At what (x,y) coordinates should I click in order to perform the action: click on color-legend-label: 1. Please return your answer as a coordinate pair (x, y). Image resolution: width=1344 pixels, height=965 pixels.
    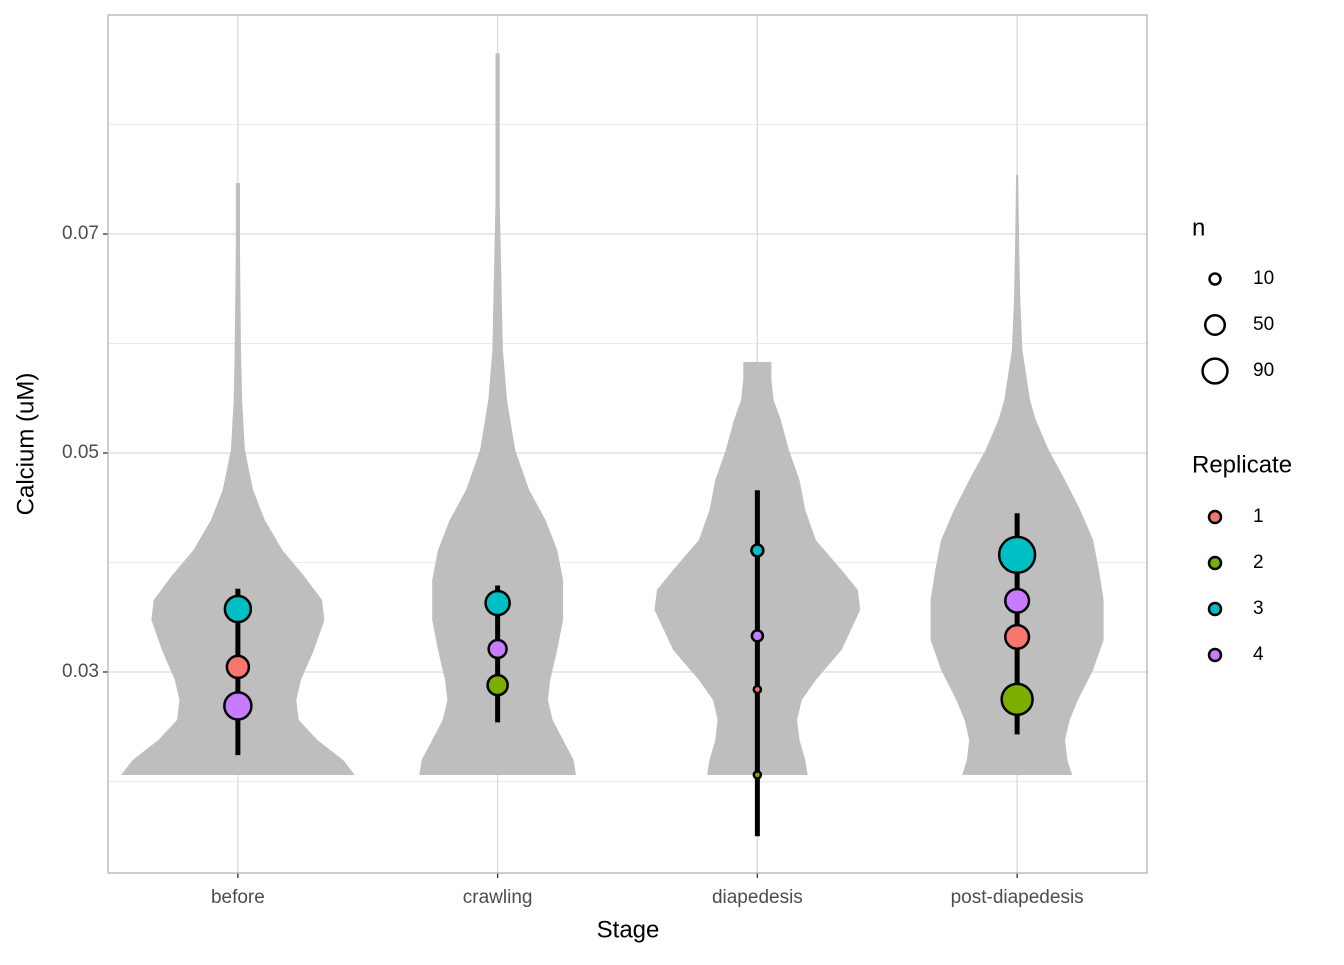
    Looking at the image, I should click on (1258, 516).